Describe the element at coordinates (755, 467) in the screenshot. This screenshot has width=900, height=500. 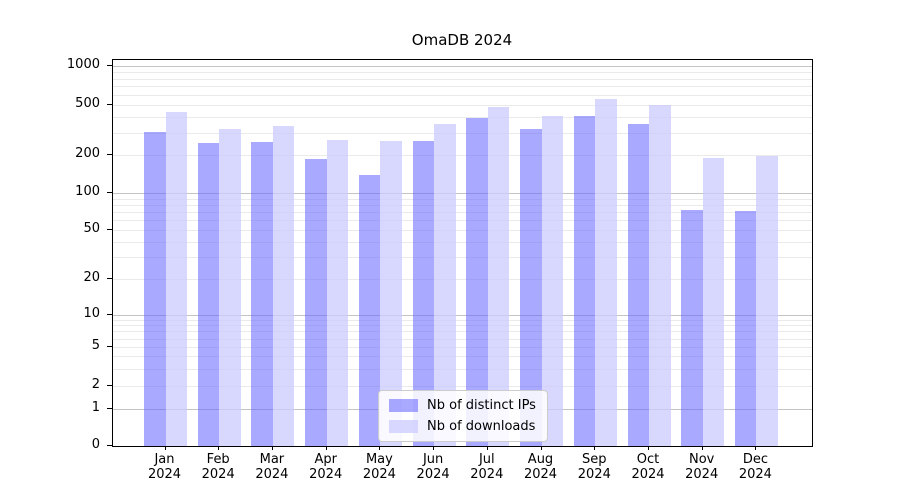
I see `x-tick-label-dec: Dec 2024` at that location.